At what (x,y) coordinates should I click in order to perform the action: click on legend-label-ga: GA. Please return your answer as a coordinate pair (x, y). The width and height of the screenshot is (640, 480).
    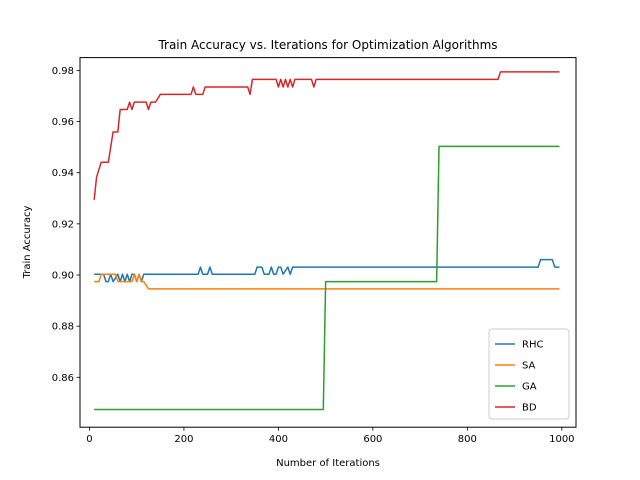
    Looking at the image, I should click on (529, 387).